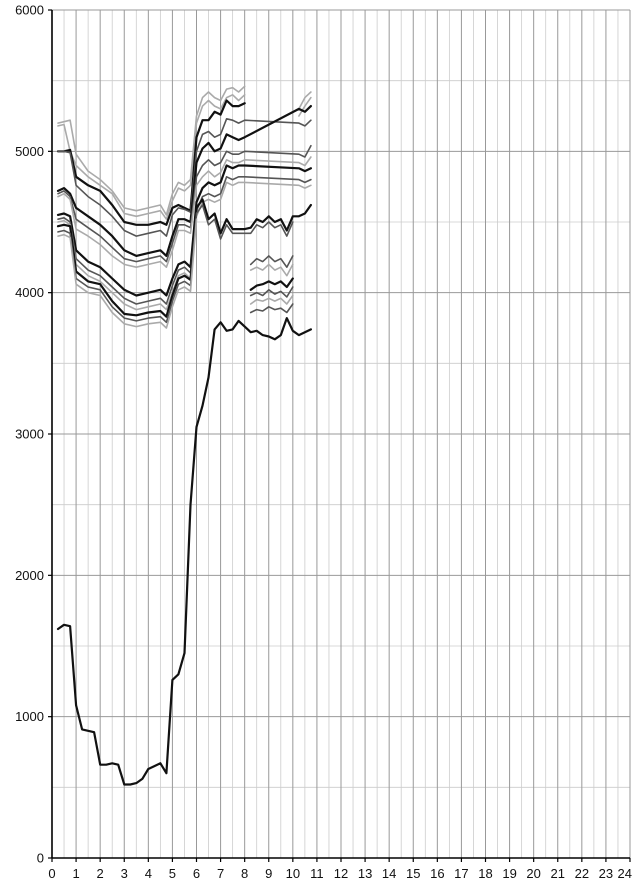  What do you see at coordinates (244, 873) in the screenshot?
I see `x-tick-label: 8` at bounding box center [244, 873].